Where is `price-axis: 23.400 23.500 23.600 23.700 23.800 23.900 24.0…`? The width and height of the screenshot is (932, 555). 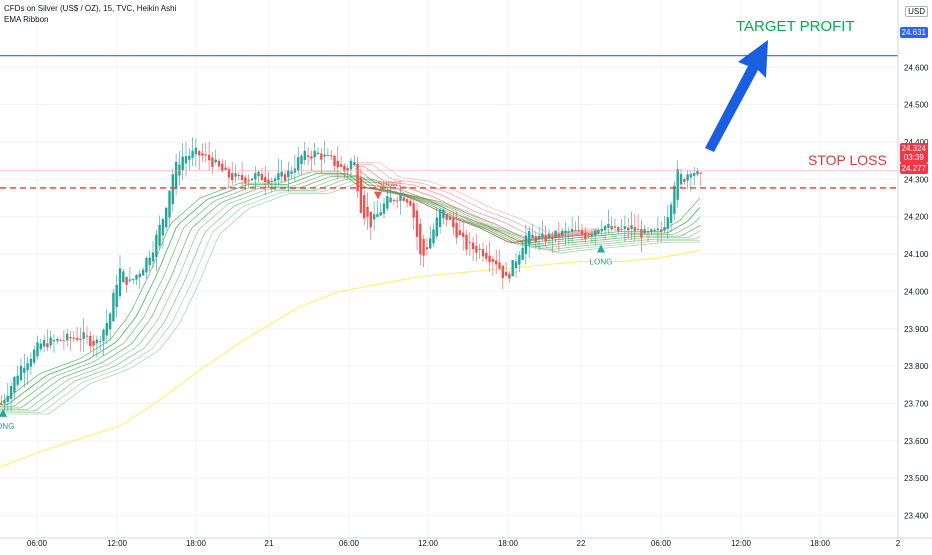
price-axis: 23.400 23.500 23.600 23.700 23.800 23.900 24.0… is located at coordinates (916, 291).